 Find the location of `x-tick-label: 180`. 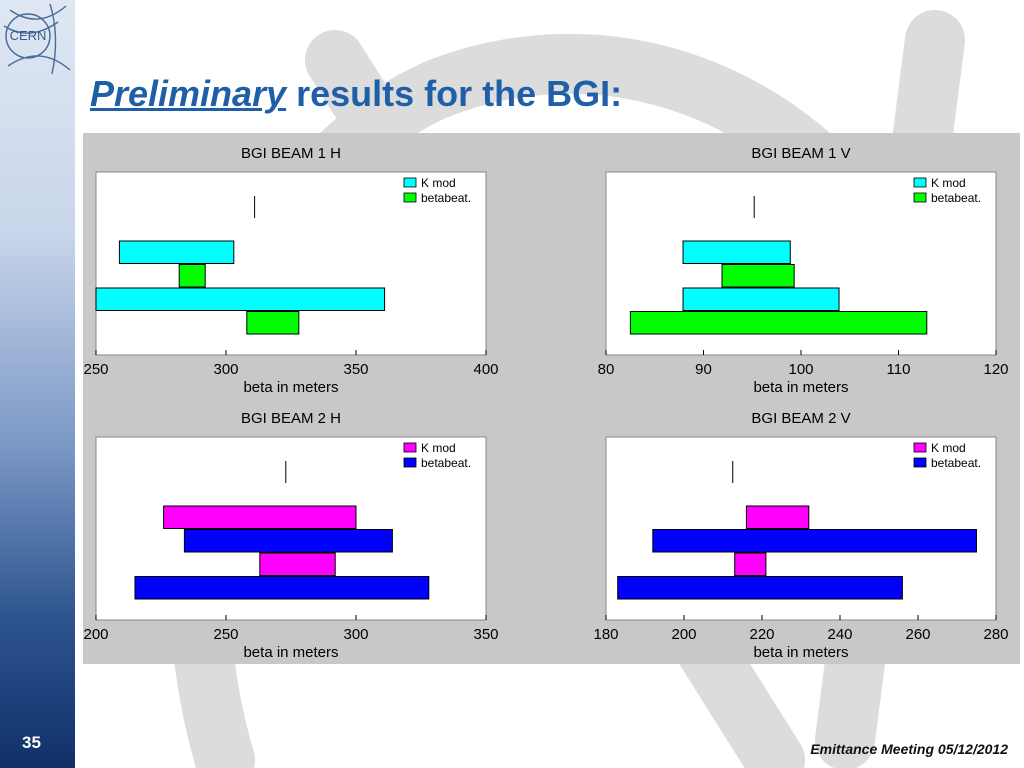

x-tick-label: 180 is located at coordinates (605, 634).